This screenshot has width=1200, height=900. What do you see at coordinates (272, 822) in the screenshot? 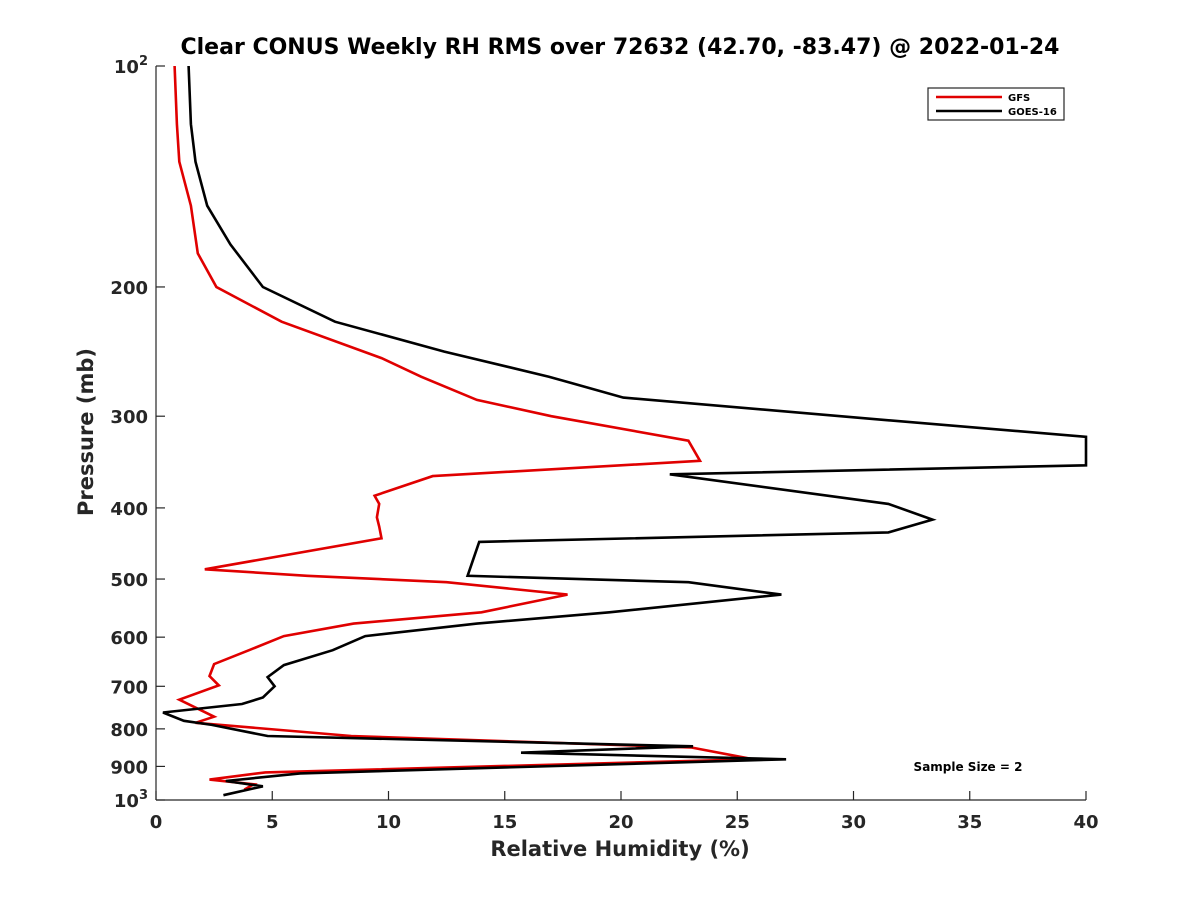
I see `x-tick-label: 5` at bounding box center [272, 822].